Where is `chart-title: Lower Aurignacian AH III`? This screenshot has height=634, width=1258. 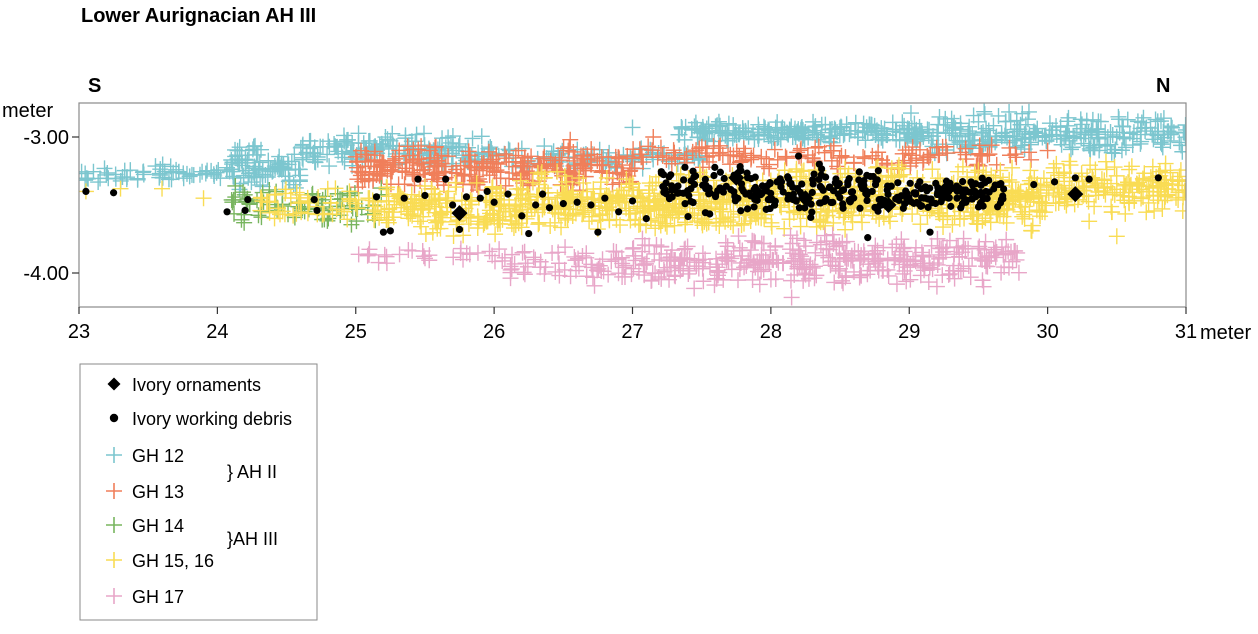
chart-title: Lower Aurignacian AH III is located at coordinates (198, 16).